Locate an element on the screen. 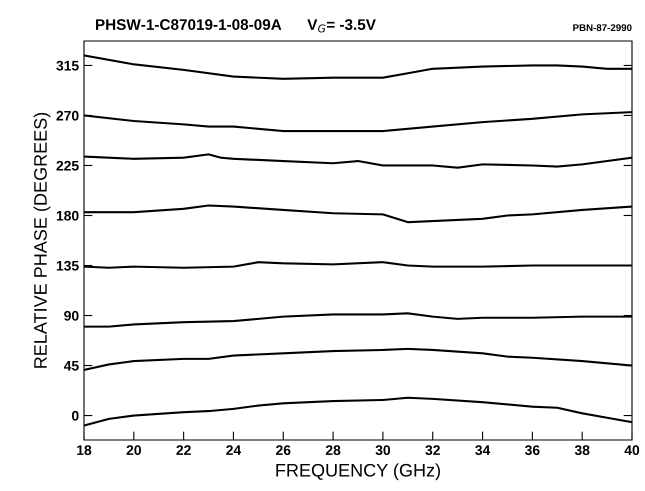  y-tick-label: 225 is located at coordinates (67, 165).